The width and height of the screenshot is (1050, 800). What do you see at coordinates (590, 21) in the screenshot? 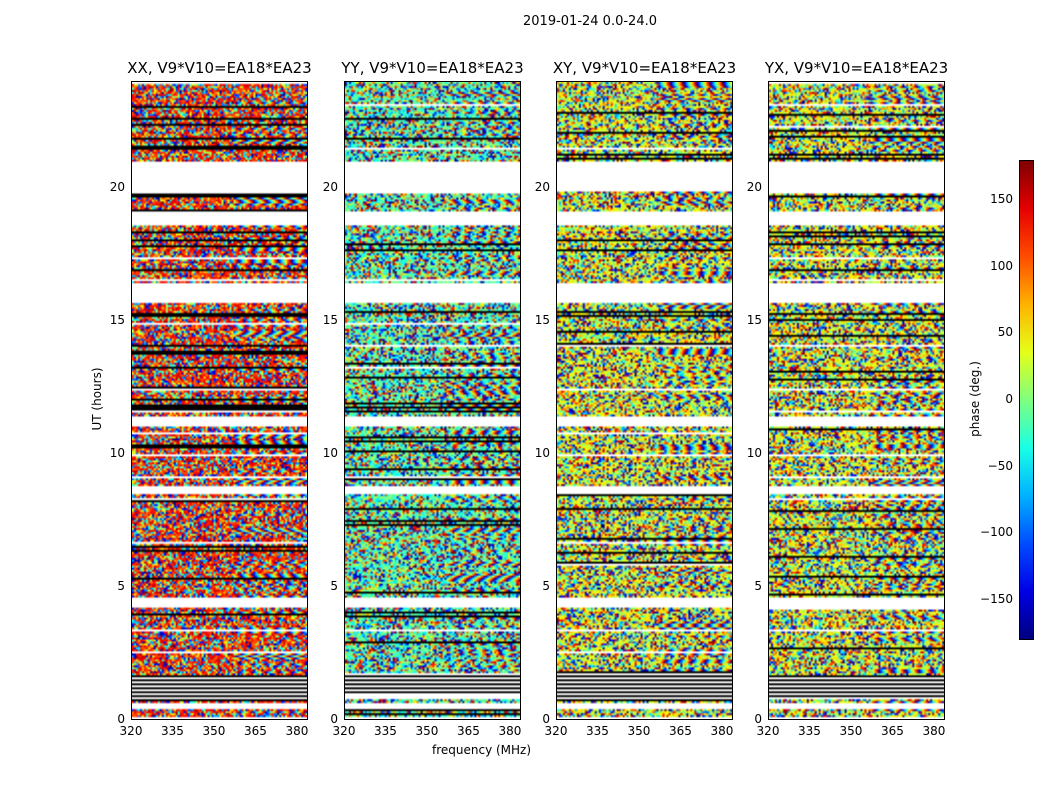
I see `figure-title: 2019-01-24 0.0-24.0` at bounding box center [590, 21].